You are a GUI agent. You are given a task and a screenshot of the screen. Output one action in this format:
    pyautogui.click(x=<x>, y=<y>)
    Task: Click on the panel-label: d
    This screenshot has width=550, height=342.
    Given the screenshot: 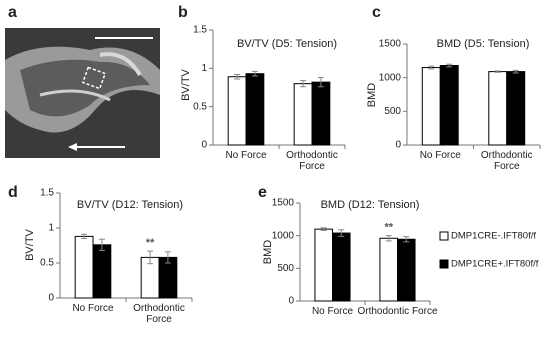 What is the action you would take?
    pyautogui.click(x=13, y=192)
    